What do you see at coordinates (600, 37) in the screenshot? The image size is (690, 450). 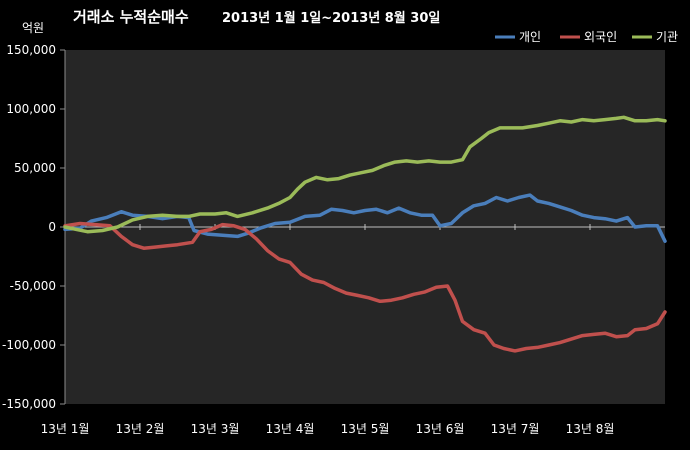 I see `legend-label-2: 외국인` at bounding box center [600, 37].